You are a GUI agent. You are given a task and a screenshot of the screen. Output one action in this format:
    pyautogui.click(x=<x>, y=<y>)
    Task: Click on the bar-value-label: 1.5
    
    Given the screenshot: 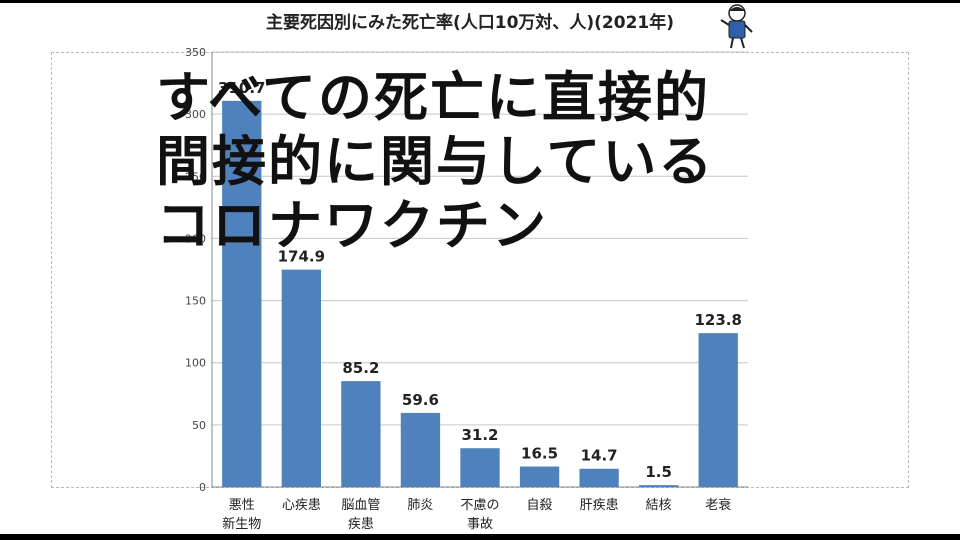 What is the action you would take?
    pyautogui.click(x=658, y=472)
    